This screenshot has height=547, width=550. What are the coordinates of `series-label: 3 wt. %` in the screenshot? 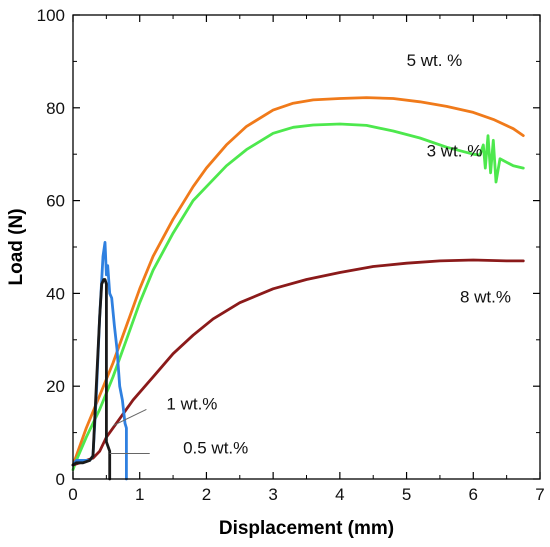 It's located at (455, 151).